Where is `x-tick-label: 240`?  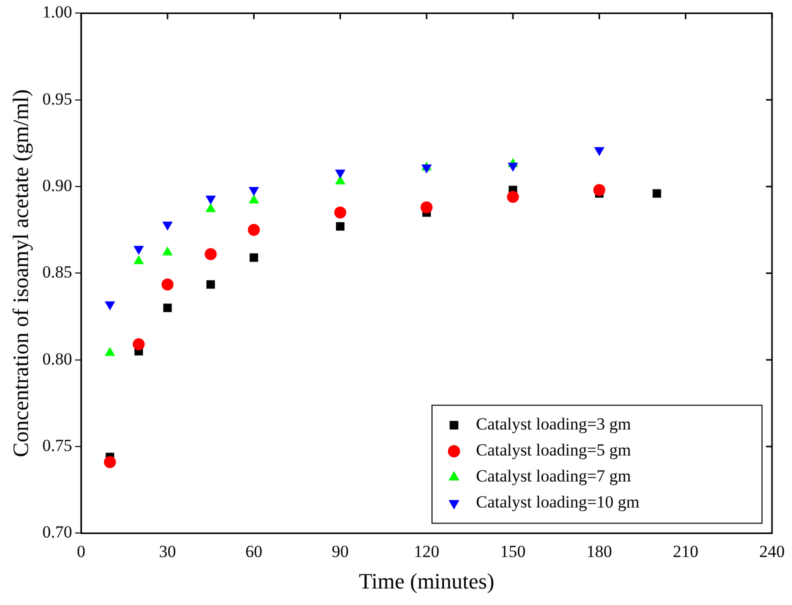
x-tick-label: 240 is located at coordinates (772, 551).